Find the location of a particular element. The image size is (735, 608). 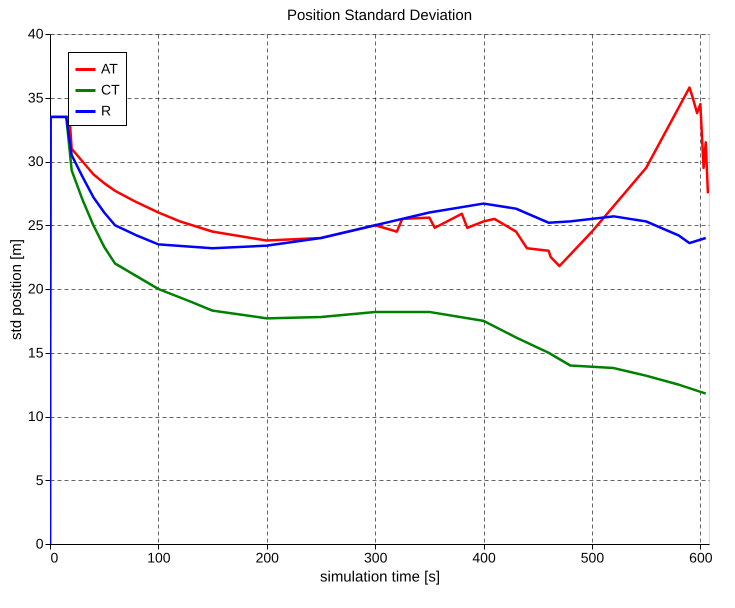

y-tick-label: 20 is located at coordinates (36, 288).